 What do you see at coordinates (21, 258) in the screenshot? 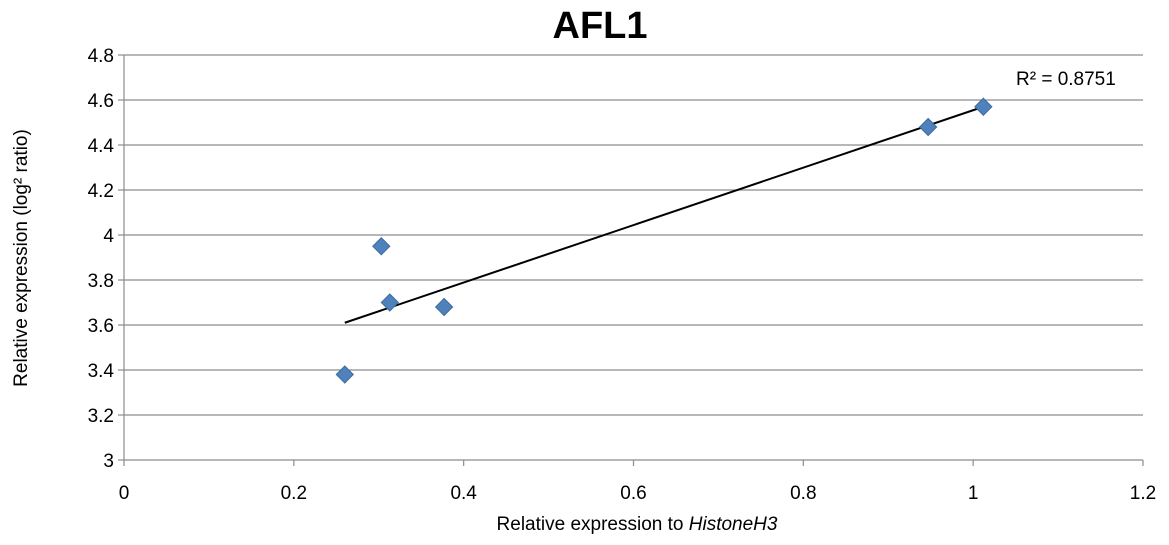
I see `y-axis-label: Relative expression (log² ratio)` at bounding box center [21, 258].